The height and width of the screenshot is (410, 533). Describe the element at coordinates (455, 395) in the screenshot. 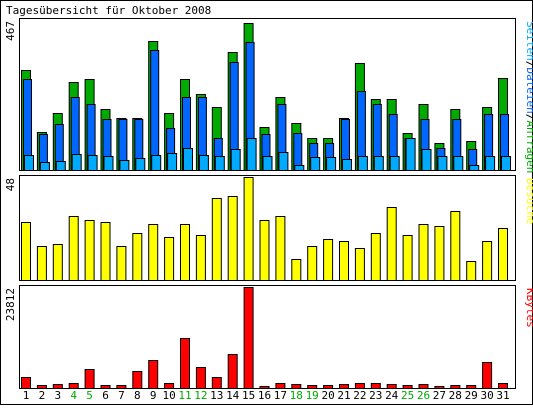

I see `x-label-day-28: 28` at that location.